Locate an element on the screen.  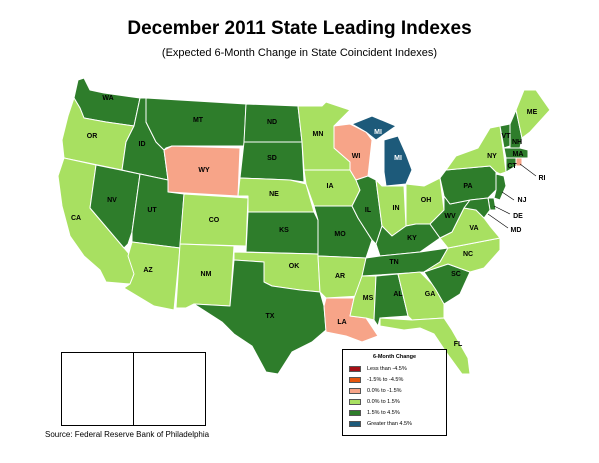
state-label-wa: WA is located at coordinates (107, 98).